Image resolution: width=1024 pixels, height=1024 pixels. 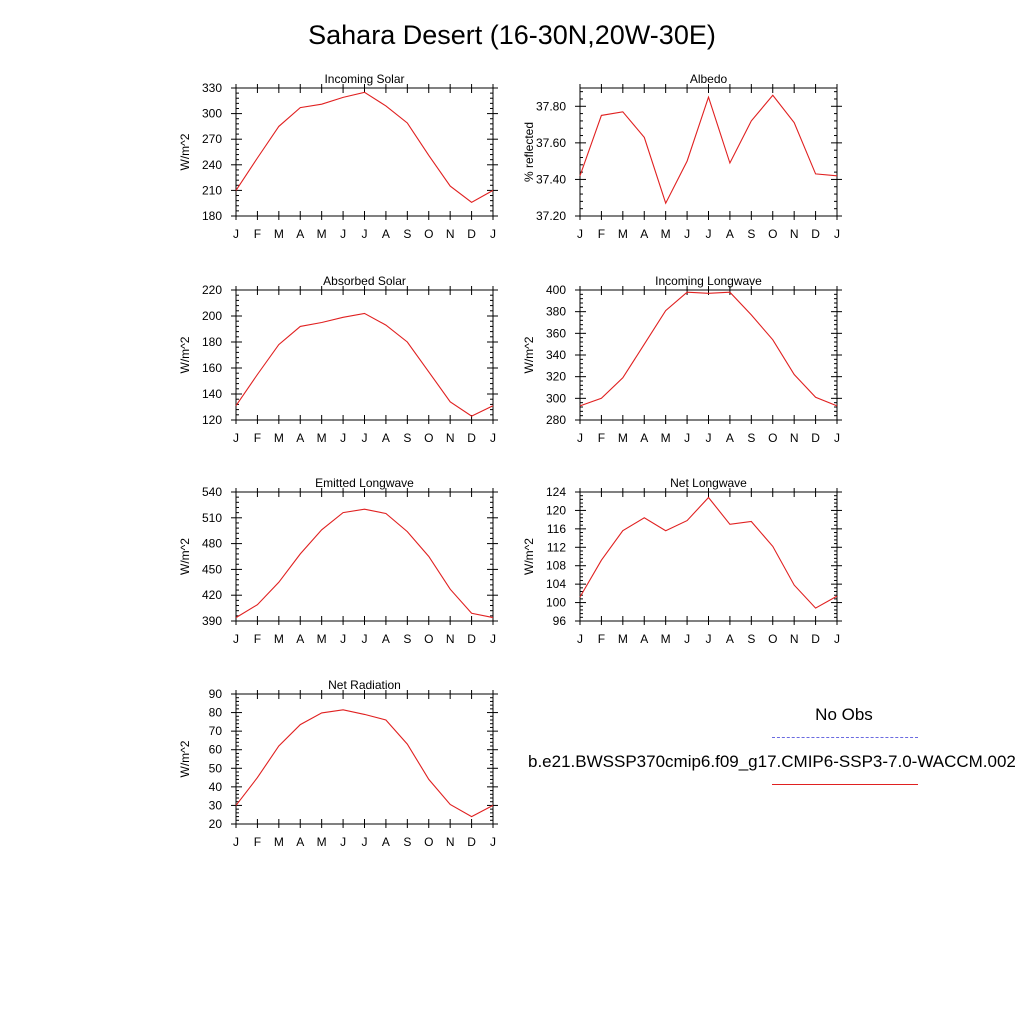 I want to click on legend-obs-label: No Obs, so click(x=844, y=714).